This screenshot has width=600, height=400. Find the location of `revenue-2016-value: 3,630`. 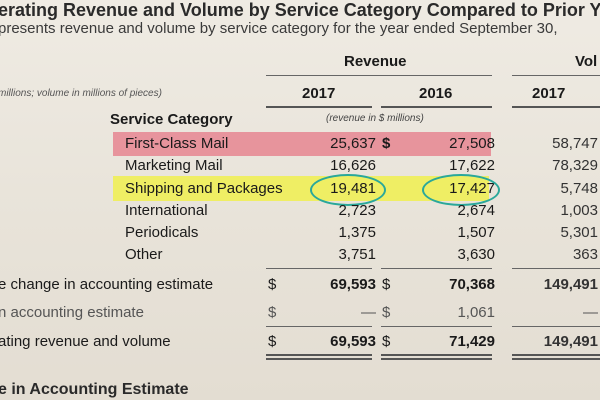

revenue-2016-value: 3,630 is located at coordinates (476, 254).